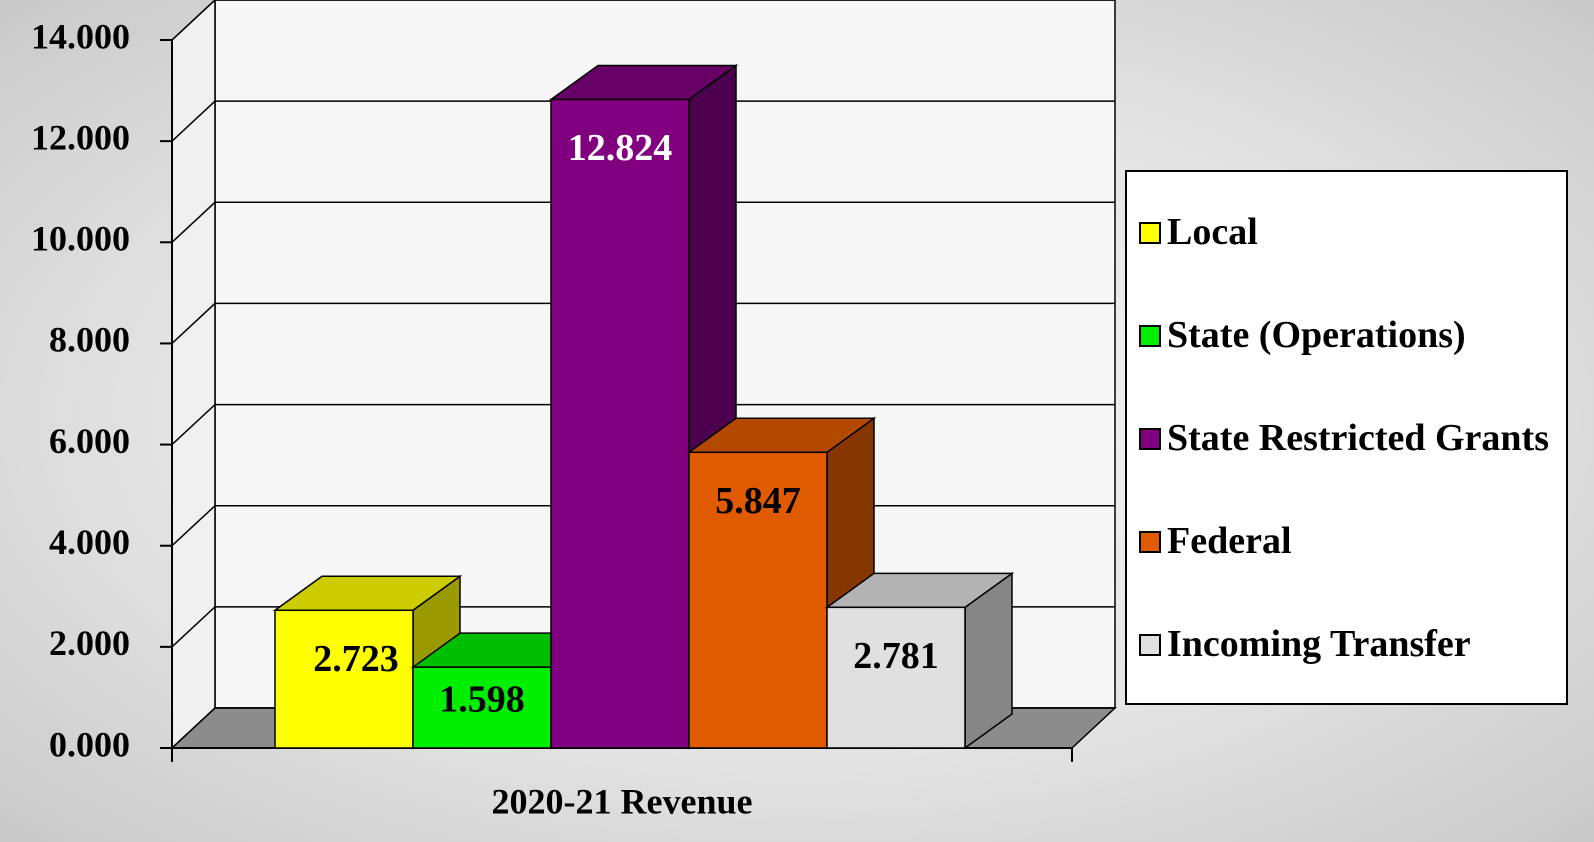 The height and width of the screenshot is (842, 1594). I want to click on legend-entry: State (Operations), so click(1347, 335).